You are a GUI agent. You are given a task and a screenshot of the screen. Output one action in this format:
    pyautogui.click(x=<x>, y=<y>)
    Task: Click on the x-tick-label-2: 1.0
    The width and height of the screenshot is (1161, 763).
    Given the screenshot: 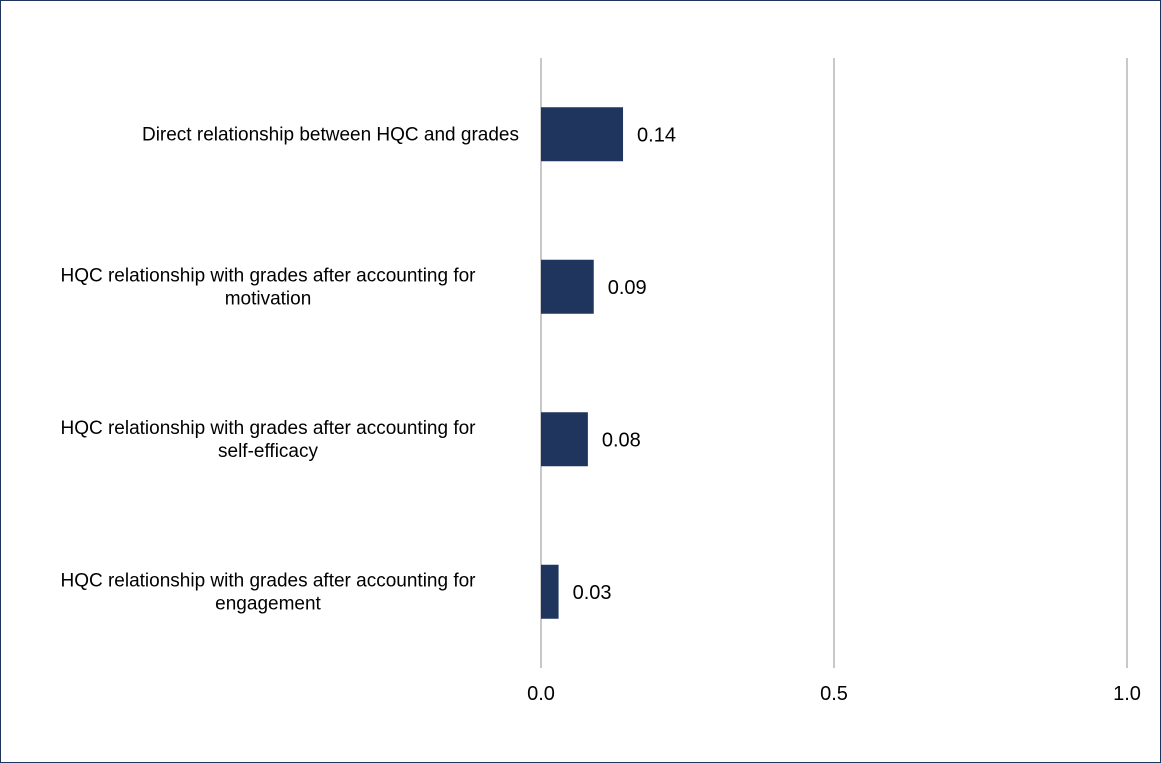 What is the action you would take?
    pyautogui.click(x=1127, y=694)
    